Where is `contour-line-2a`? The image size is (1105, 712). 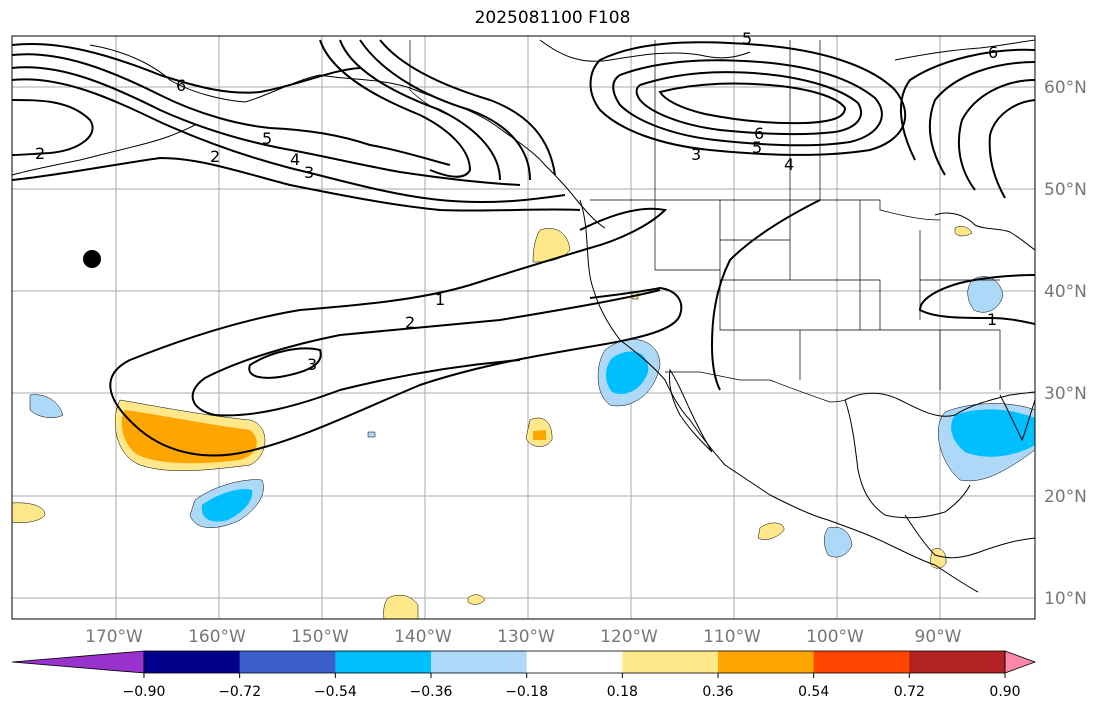
contour-line-2a is located at coordinates (52, 127).